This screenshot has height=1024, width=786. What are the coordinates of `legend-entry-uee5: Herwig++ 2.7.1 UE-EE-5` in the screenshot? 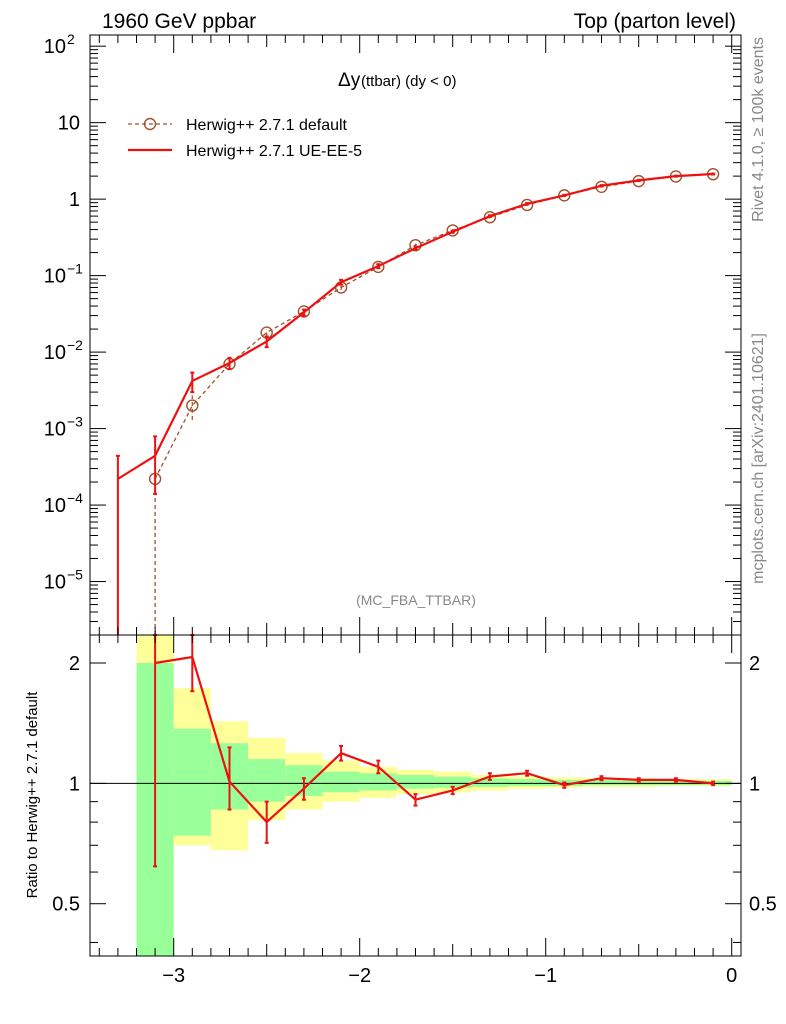 It's located at (274, 151).